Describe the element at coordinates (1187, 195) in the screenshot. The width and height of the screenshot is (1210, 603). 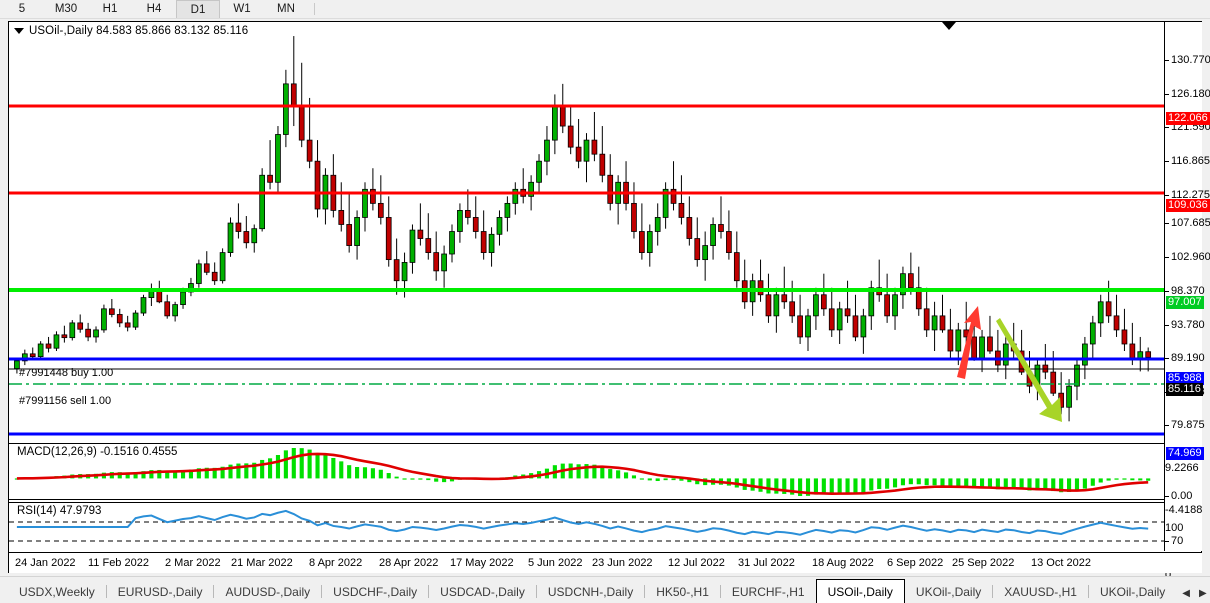
I see `price-tick: 112.275` at that location.